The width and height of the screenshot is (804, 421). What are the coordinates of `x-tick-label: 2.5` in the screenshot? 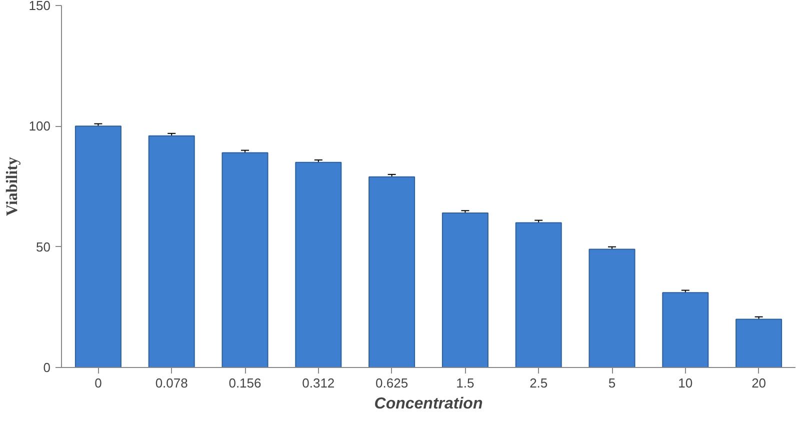 It's located at (539, 383).